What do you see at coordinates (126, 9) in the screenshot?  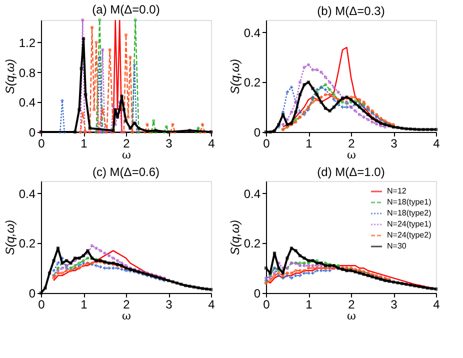 I see `chart-title: (a) M(Δ=0.0)` at bounding box center [126, 9].